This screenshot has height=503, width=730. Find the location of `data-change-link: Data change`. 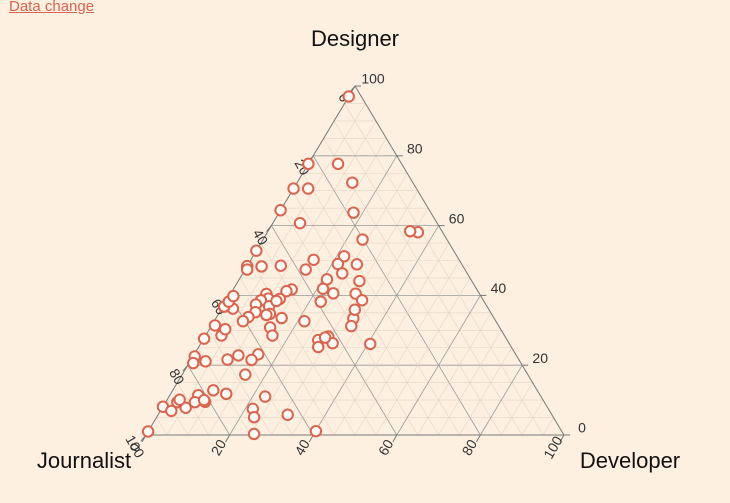

data-change-link: Data change is located at coordinates (52, 7).